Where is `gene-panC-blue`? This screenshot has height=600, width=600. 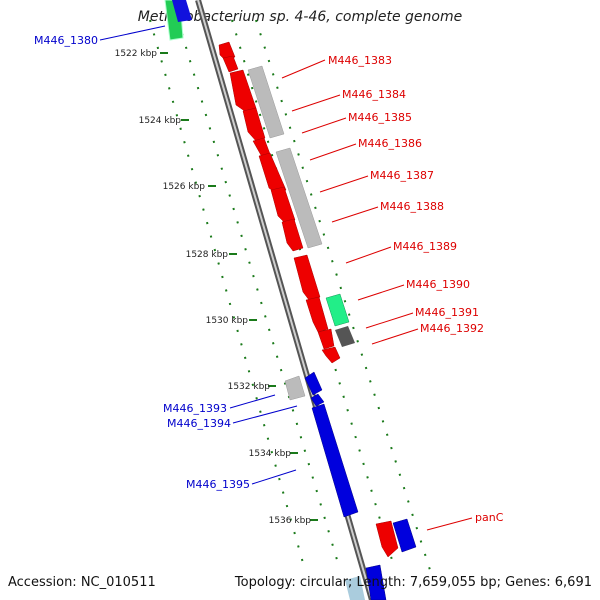
gene-panC-blue is located at coordinates (404, 535).